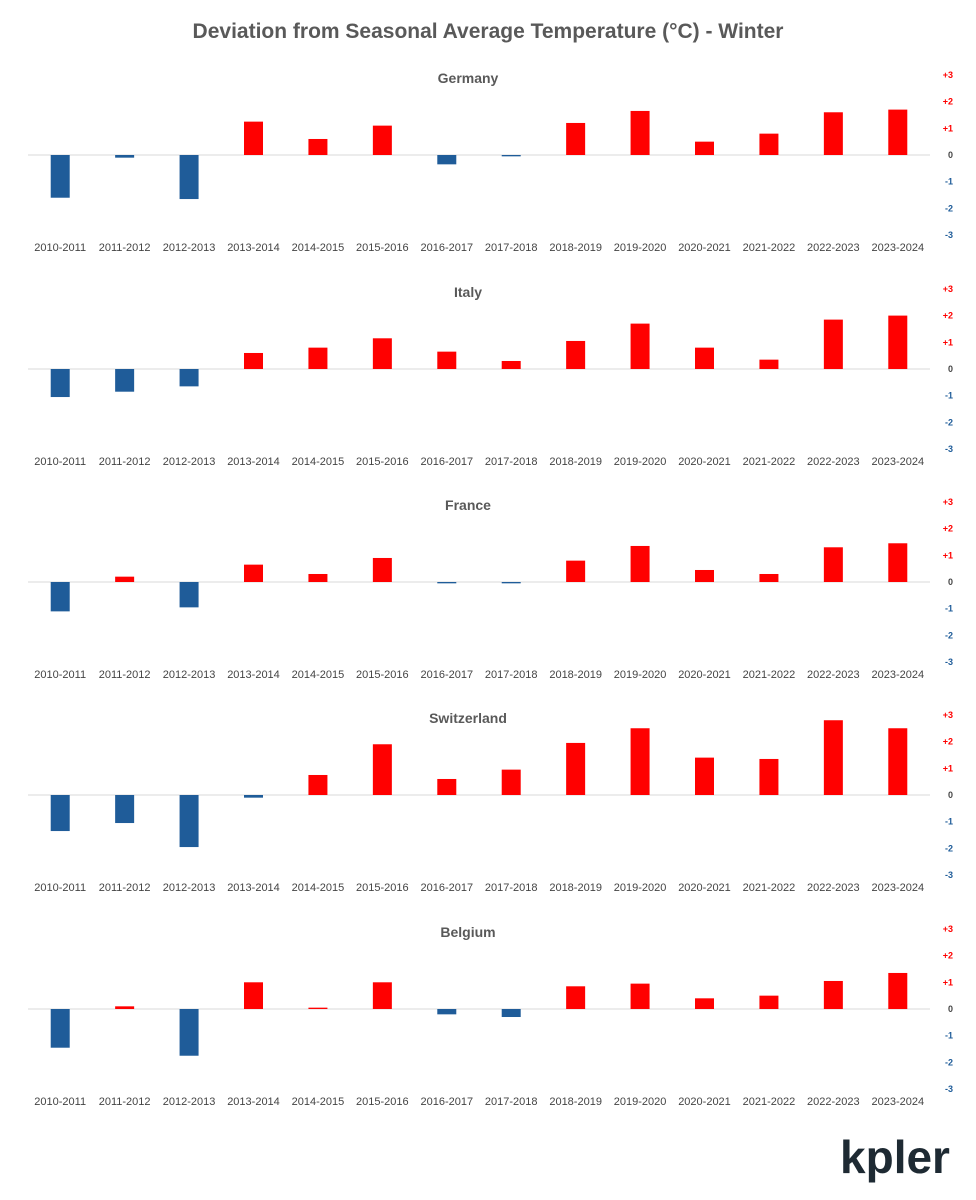  Describe the element at coordinates (318, 358) in the screenshot. I see `bar-2014-2015` at that location.